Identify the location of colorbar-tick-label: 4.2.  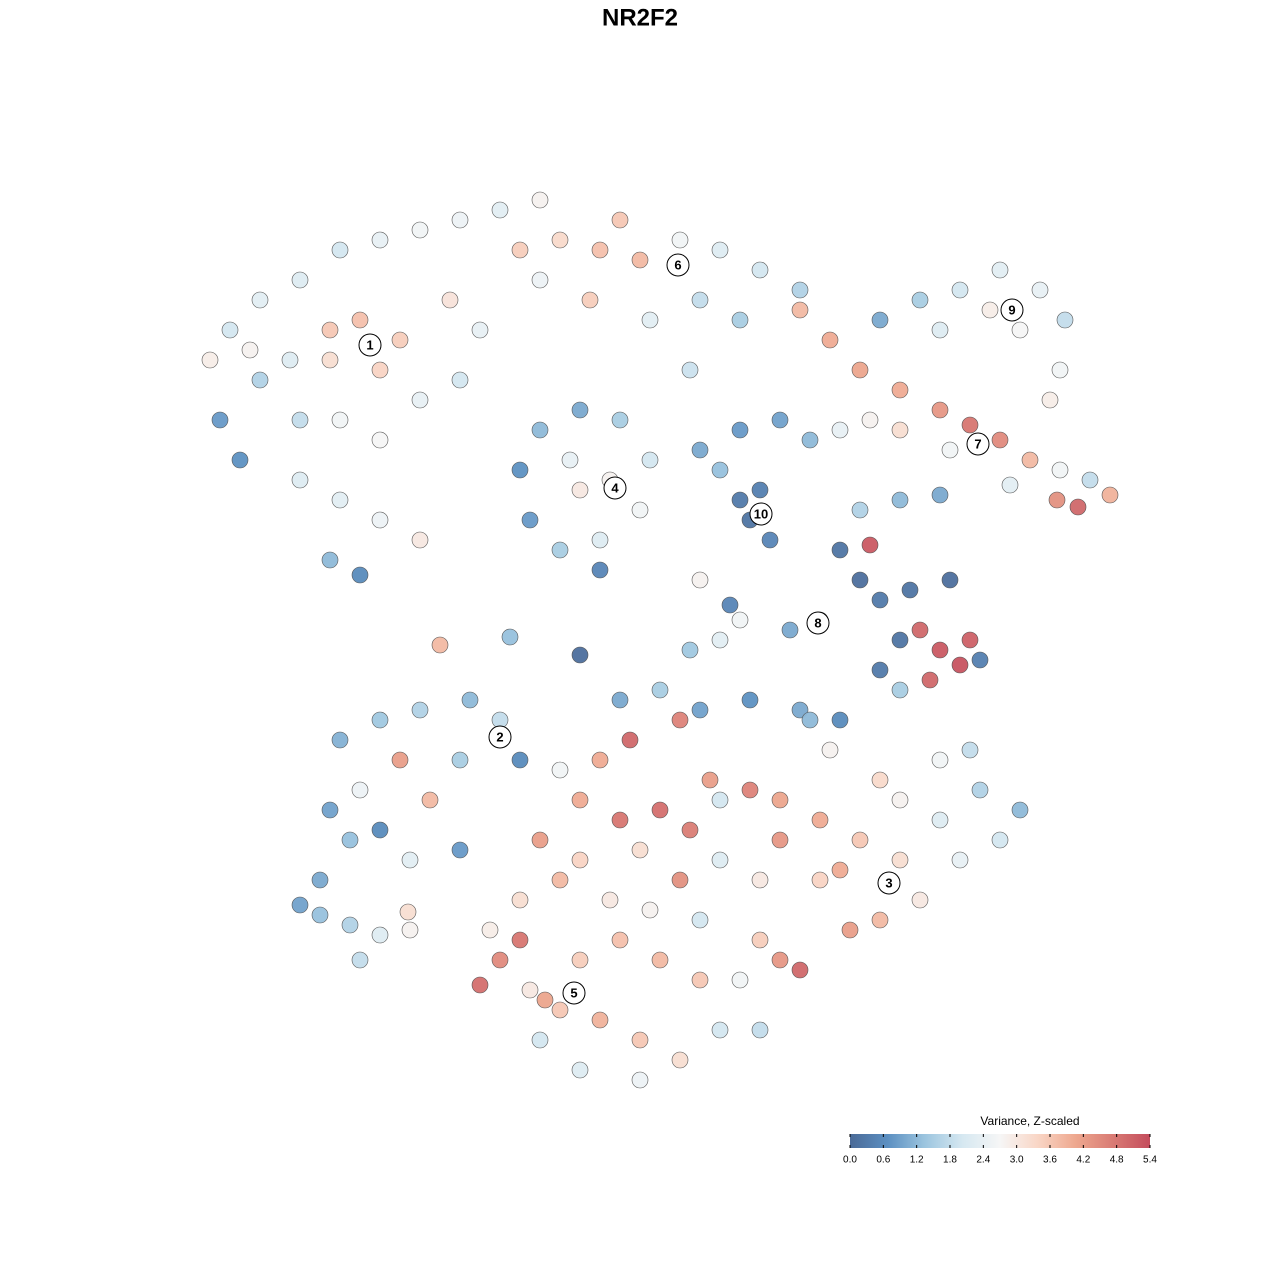
(1083, 1160).